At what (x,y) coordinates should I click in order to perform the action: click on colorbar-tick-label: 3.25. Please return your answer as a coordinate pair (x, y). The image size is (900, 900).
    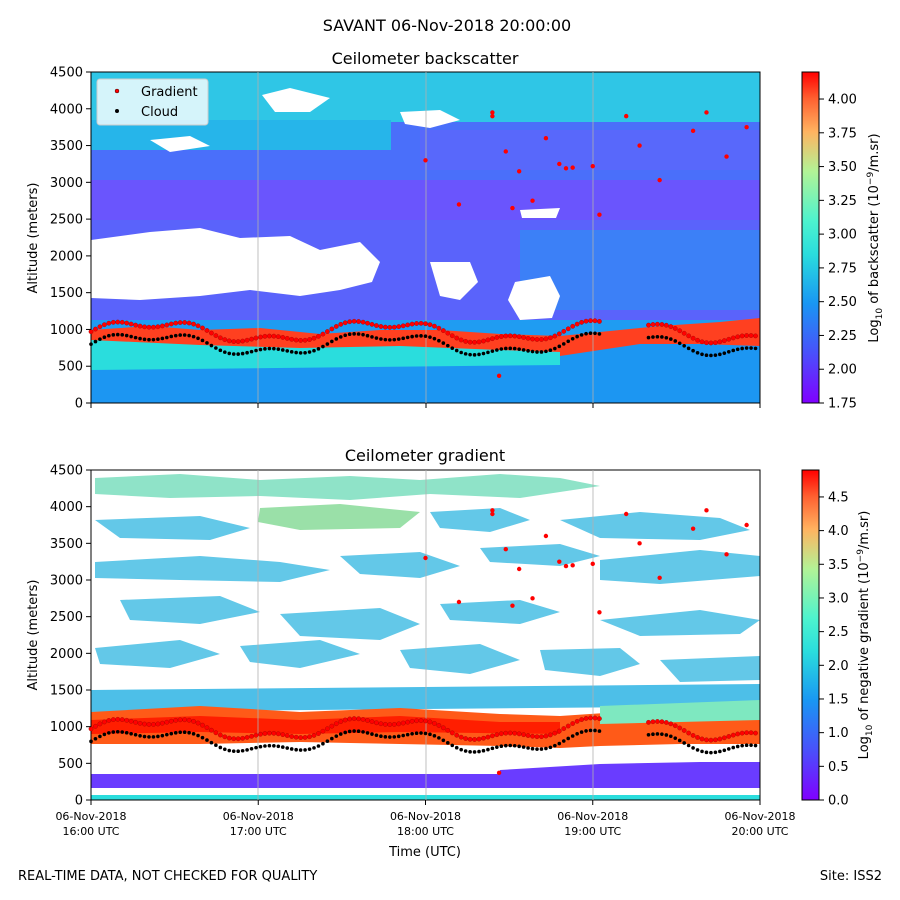
    Looking at the image, I should click on (842, 201).